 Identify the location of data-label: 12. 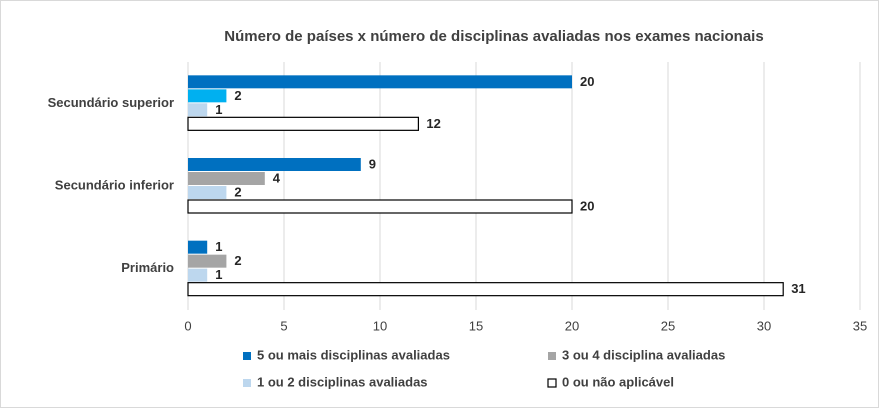
(433, 123).